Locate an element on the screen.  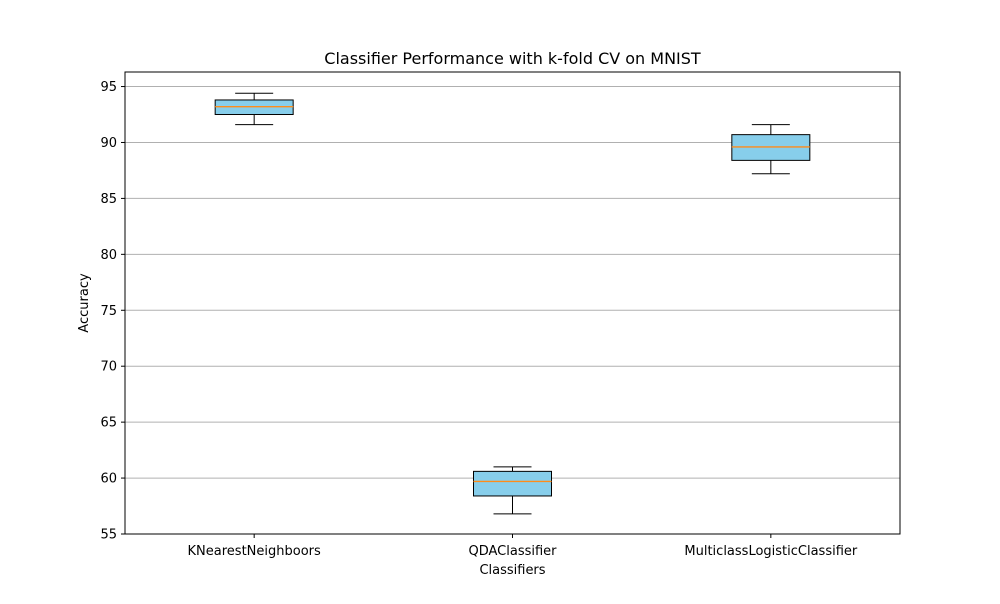
x-axis-label: Classifiers is located at coordinates (512, 570).